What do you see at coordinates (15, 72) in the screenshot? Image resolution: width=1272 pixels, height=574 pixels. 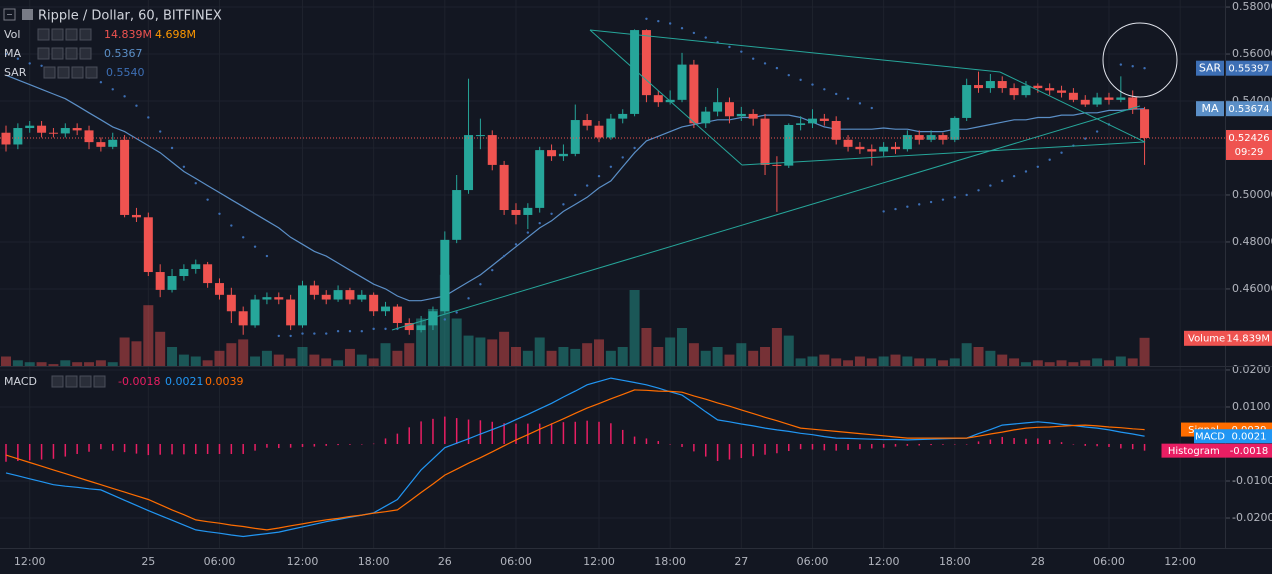 I see `sar-legend-name: SAR` at bounding box center [15, 72].